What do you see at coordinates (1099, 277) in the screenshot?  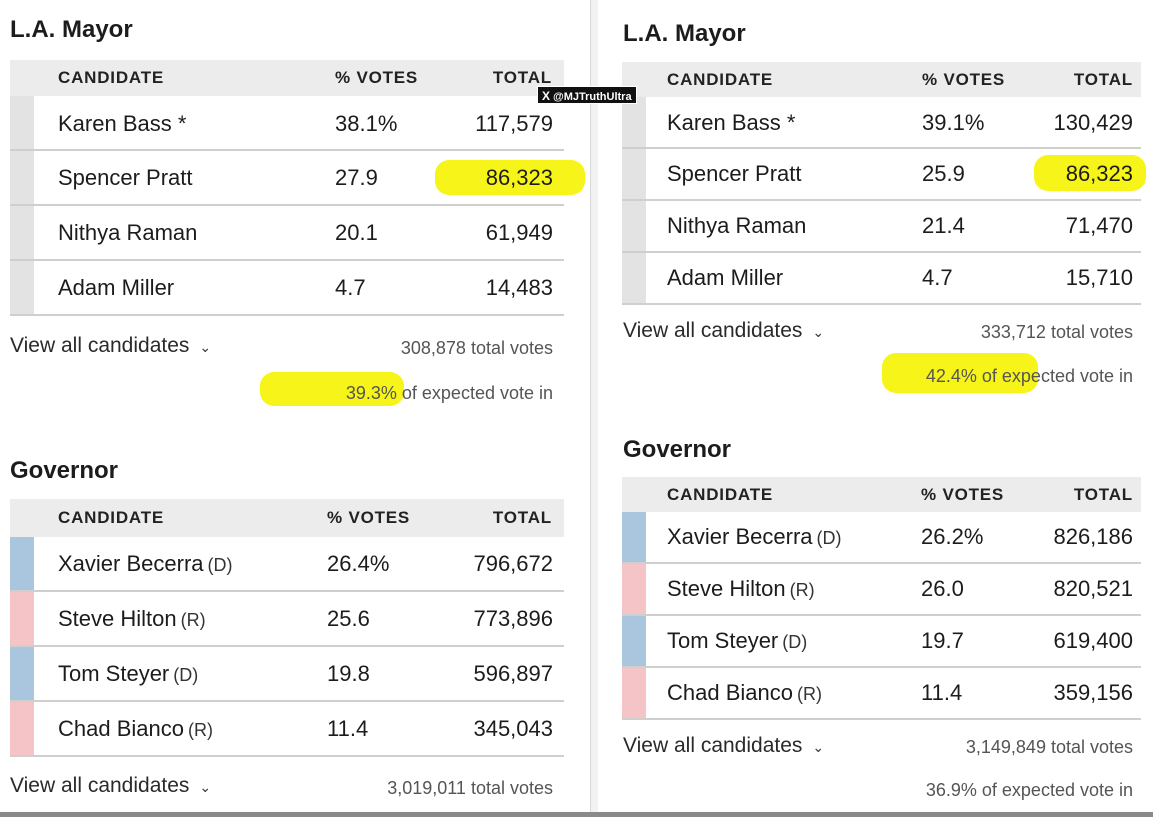 I see `vote-total: 15,710` at bounding box center [1099, 277].